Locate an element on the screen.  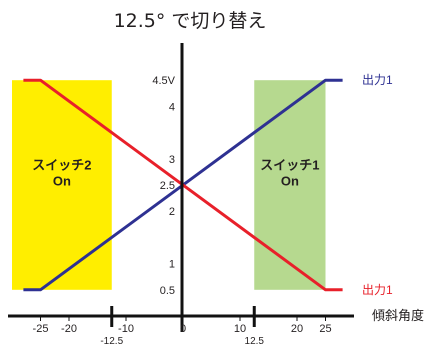
series-label-1: 出力1 is located at coordinates (377, 80).